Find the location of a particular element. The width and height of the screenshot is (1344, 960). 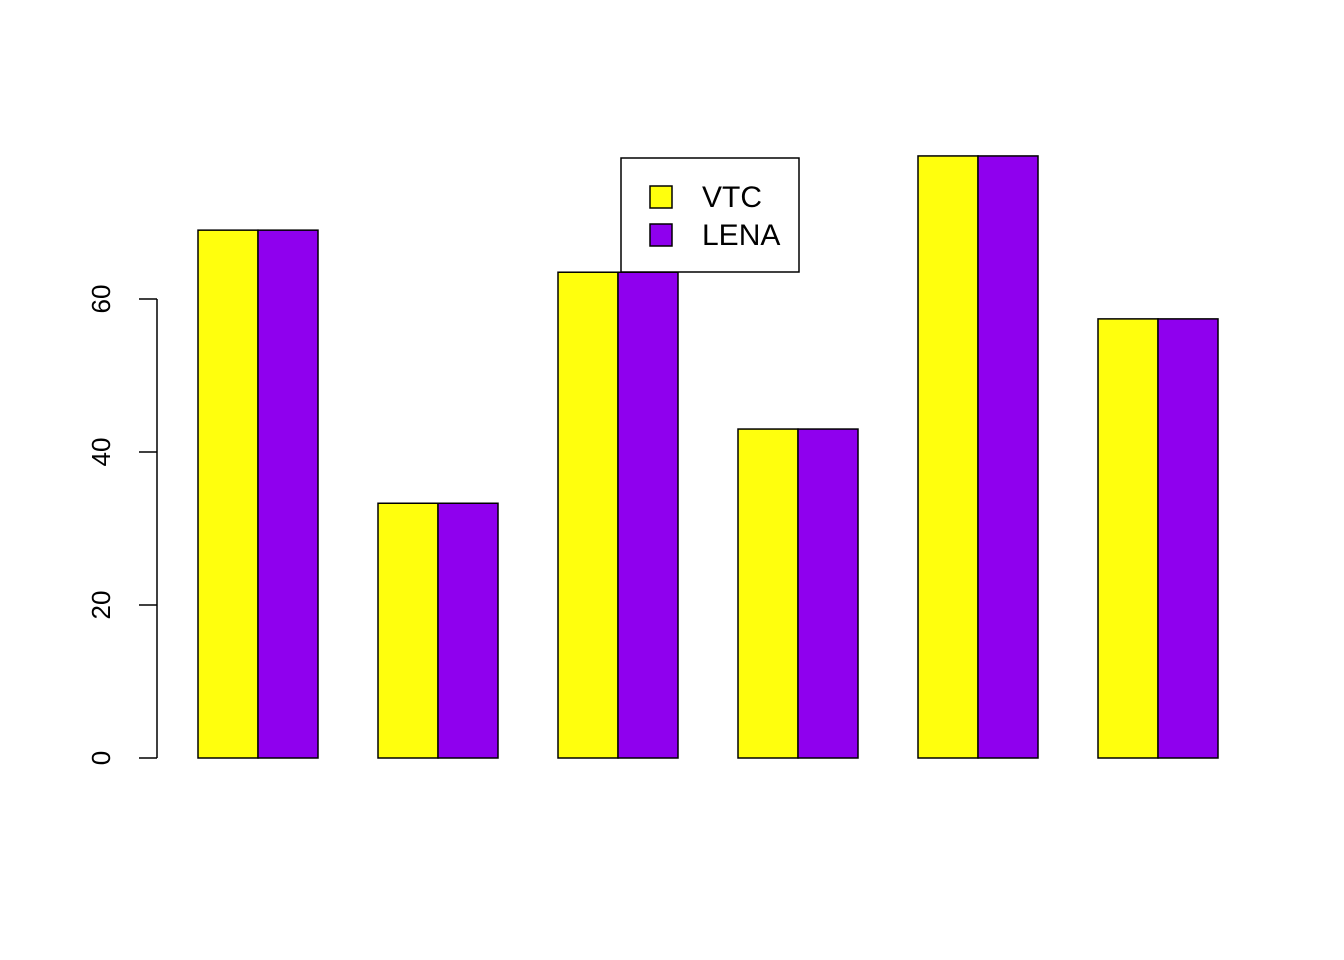

y-axis: 0 20 40 60 is located at coordinates (122, 525).